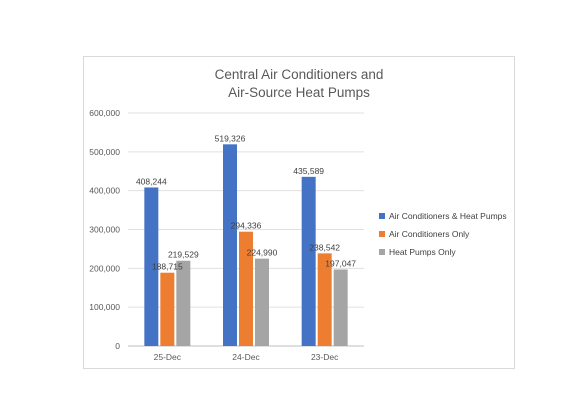 The height and width of the screenshot is (419, 580). Describe the element at coordinates (183, 255) in the screenshot. I see `data-label: 219,529` at that location.